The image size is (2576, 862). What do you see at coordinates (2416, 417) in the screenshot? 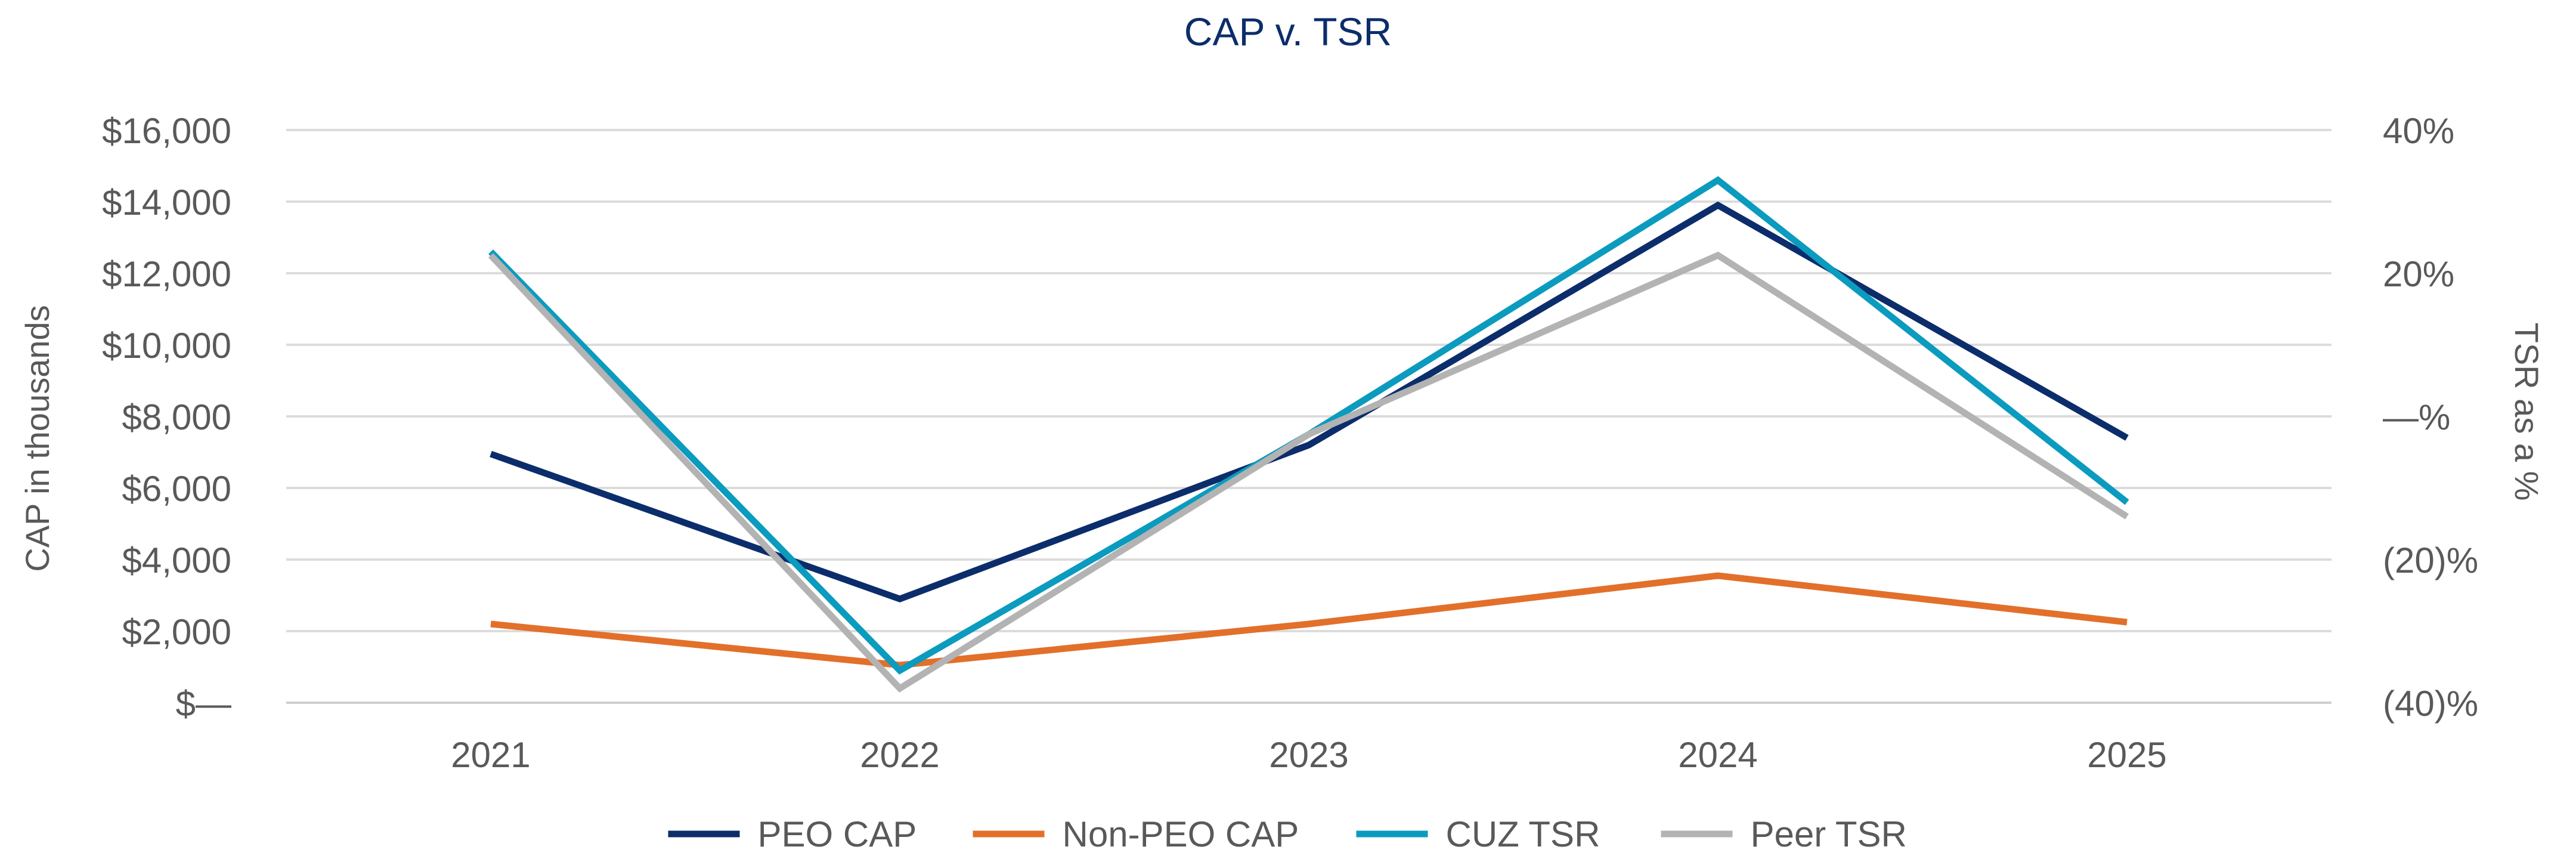
I see `y2-tick-label: —%` at bounding box center [2416, 417].